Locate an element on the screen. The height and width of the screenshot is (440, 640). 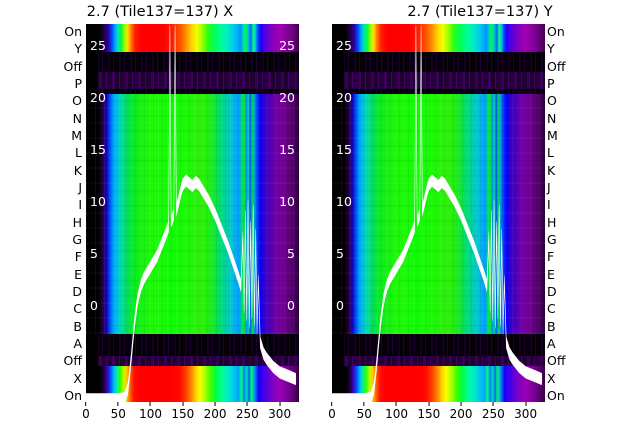
ytick-right-0: 0 is located at coordinates (291, 305).